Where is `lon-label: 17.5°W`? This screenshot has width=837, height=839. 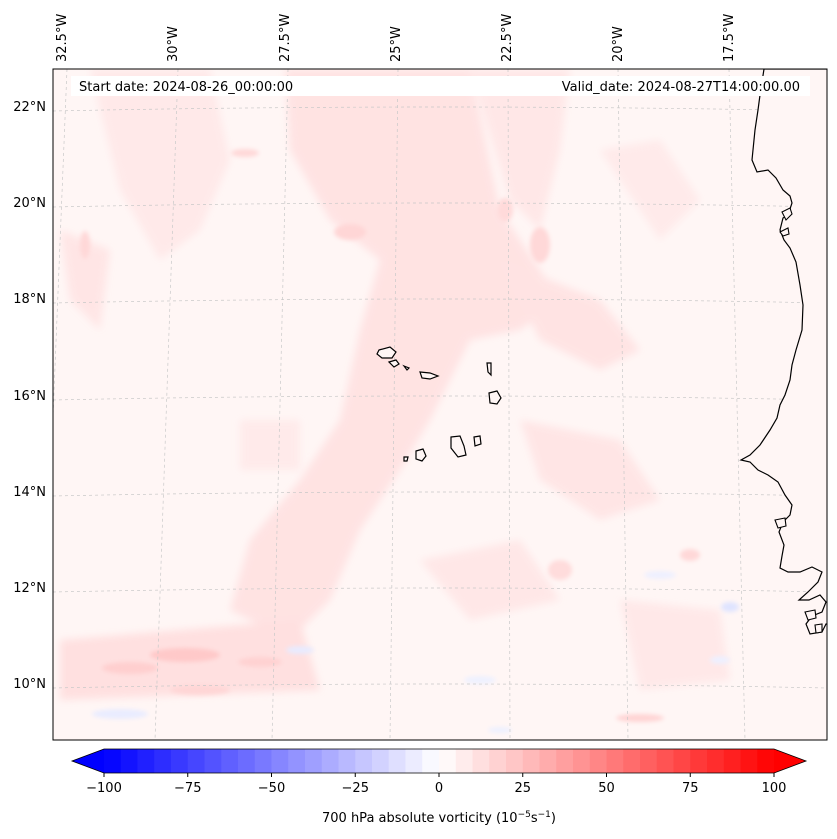
lon-label: 17.5°W is located at coordinates (729, 38).